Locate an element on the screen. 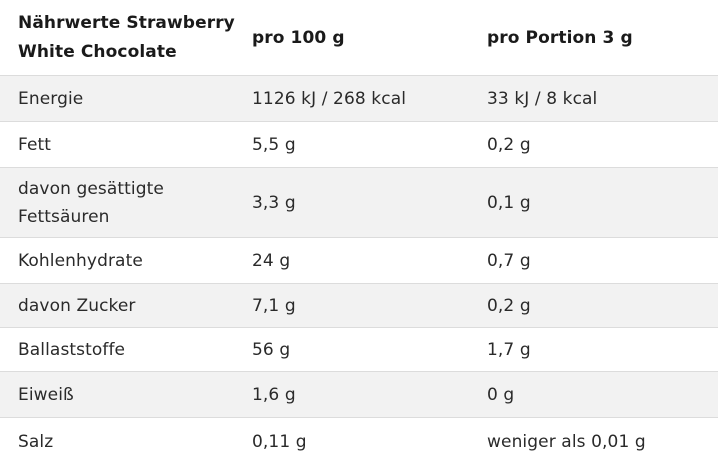  nutrient-label: Energie is located at coordinates (51, 98).